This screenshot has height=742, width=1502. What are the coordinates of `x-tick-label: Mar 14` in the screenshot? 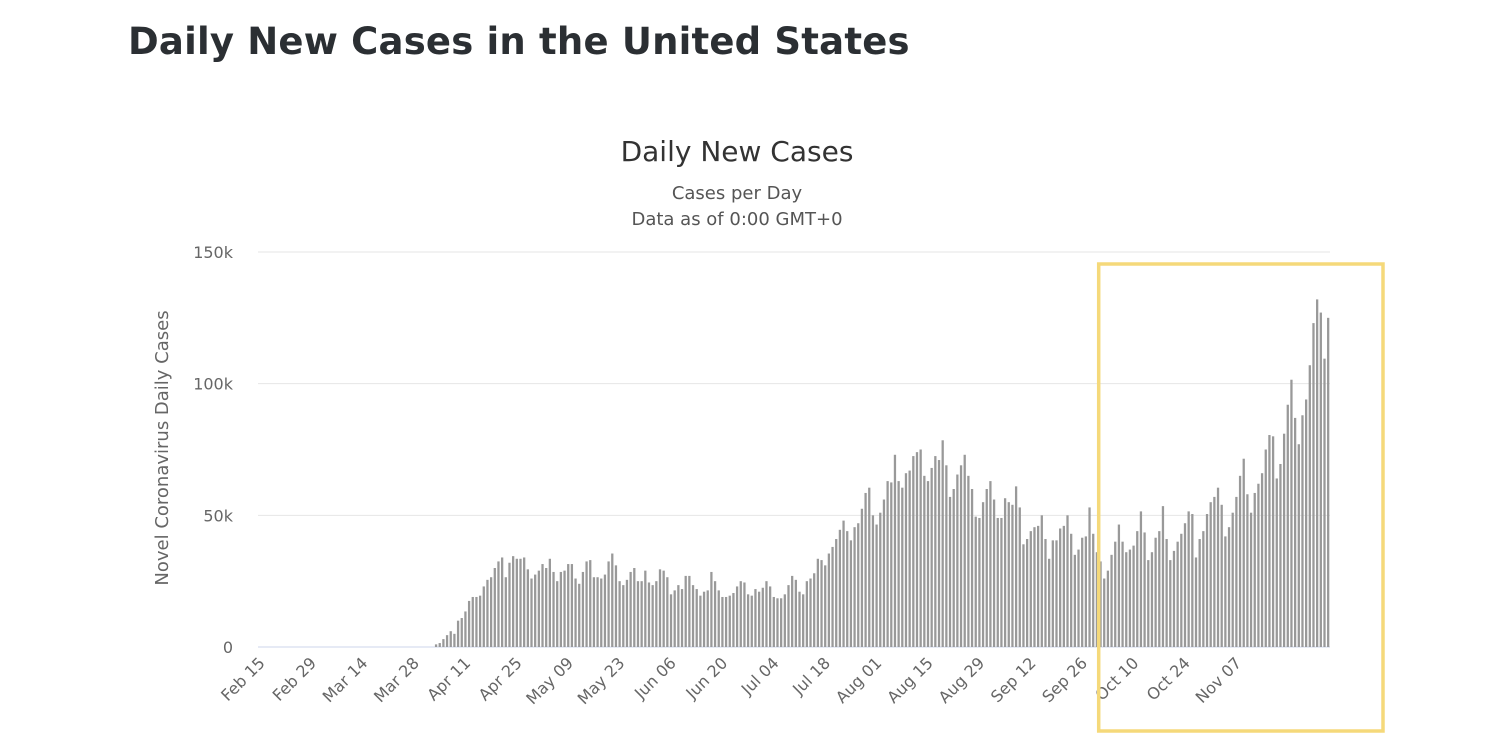 It's located at (345, 679).